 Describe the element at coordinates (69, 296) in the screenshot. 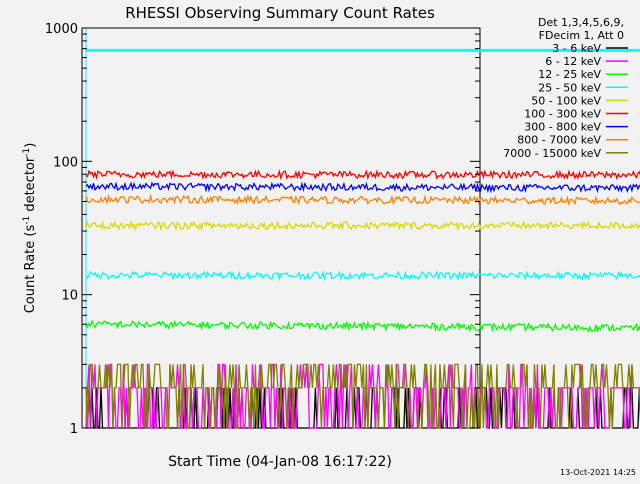

I see `y-tick-label-1: 10` at that location.